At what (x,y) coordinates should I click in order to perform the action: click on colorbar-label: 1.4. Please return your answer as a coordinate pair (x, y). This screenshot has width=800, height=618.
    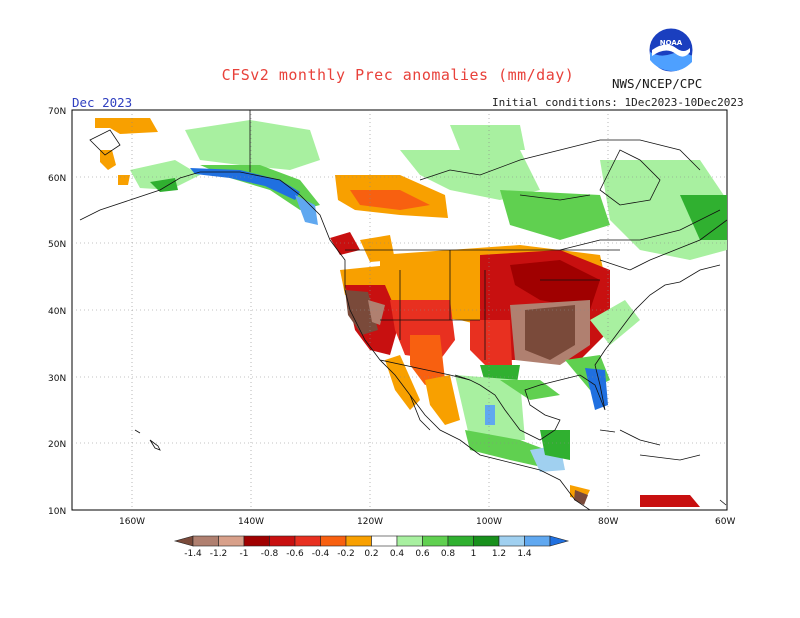
    Looking at the image, I should click on (524, 554).